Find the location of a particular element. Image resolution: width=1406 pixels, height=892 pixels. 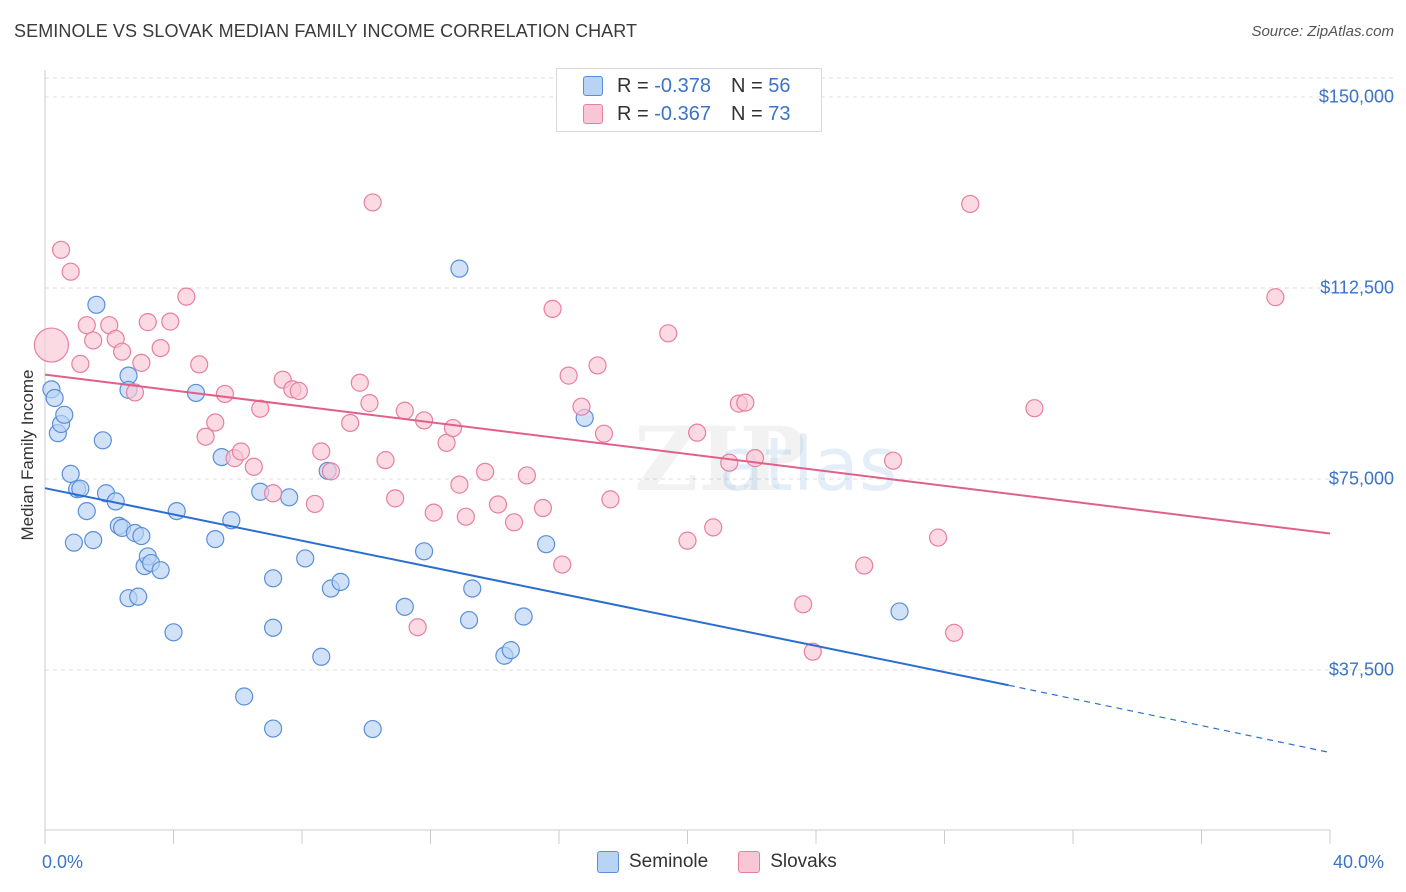

series-legend-seminole: Seminole is located at coordinates (652, 862).